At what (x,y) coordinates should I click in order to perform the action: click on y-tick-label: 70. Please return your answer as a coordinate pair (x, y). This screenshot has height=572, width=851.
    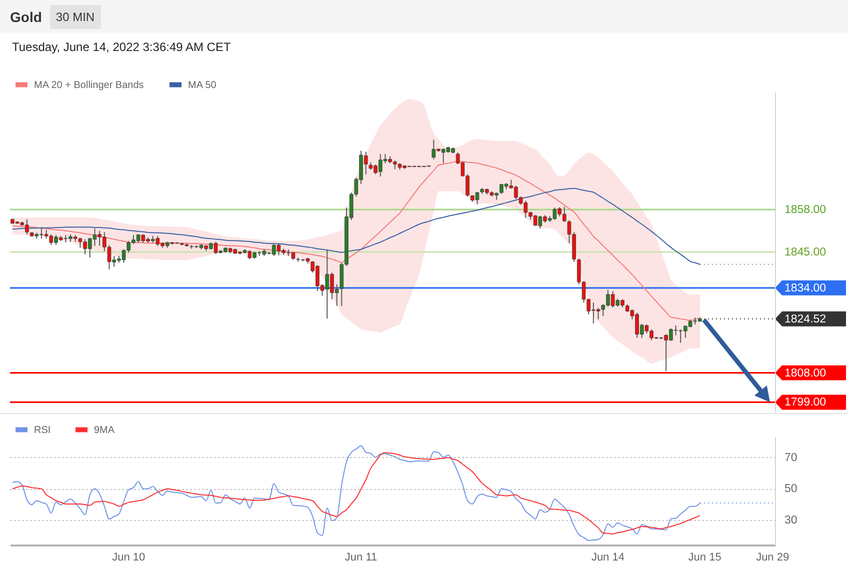
    Looking at the image, I should click on (791, 458).